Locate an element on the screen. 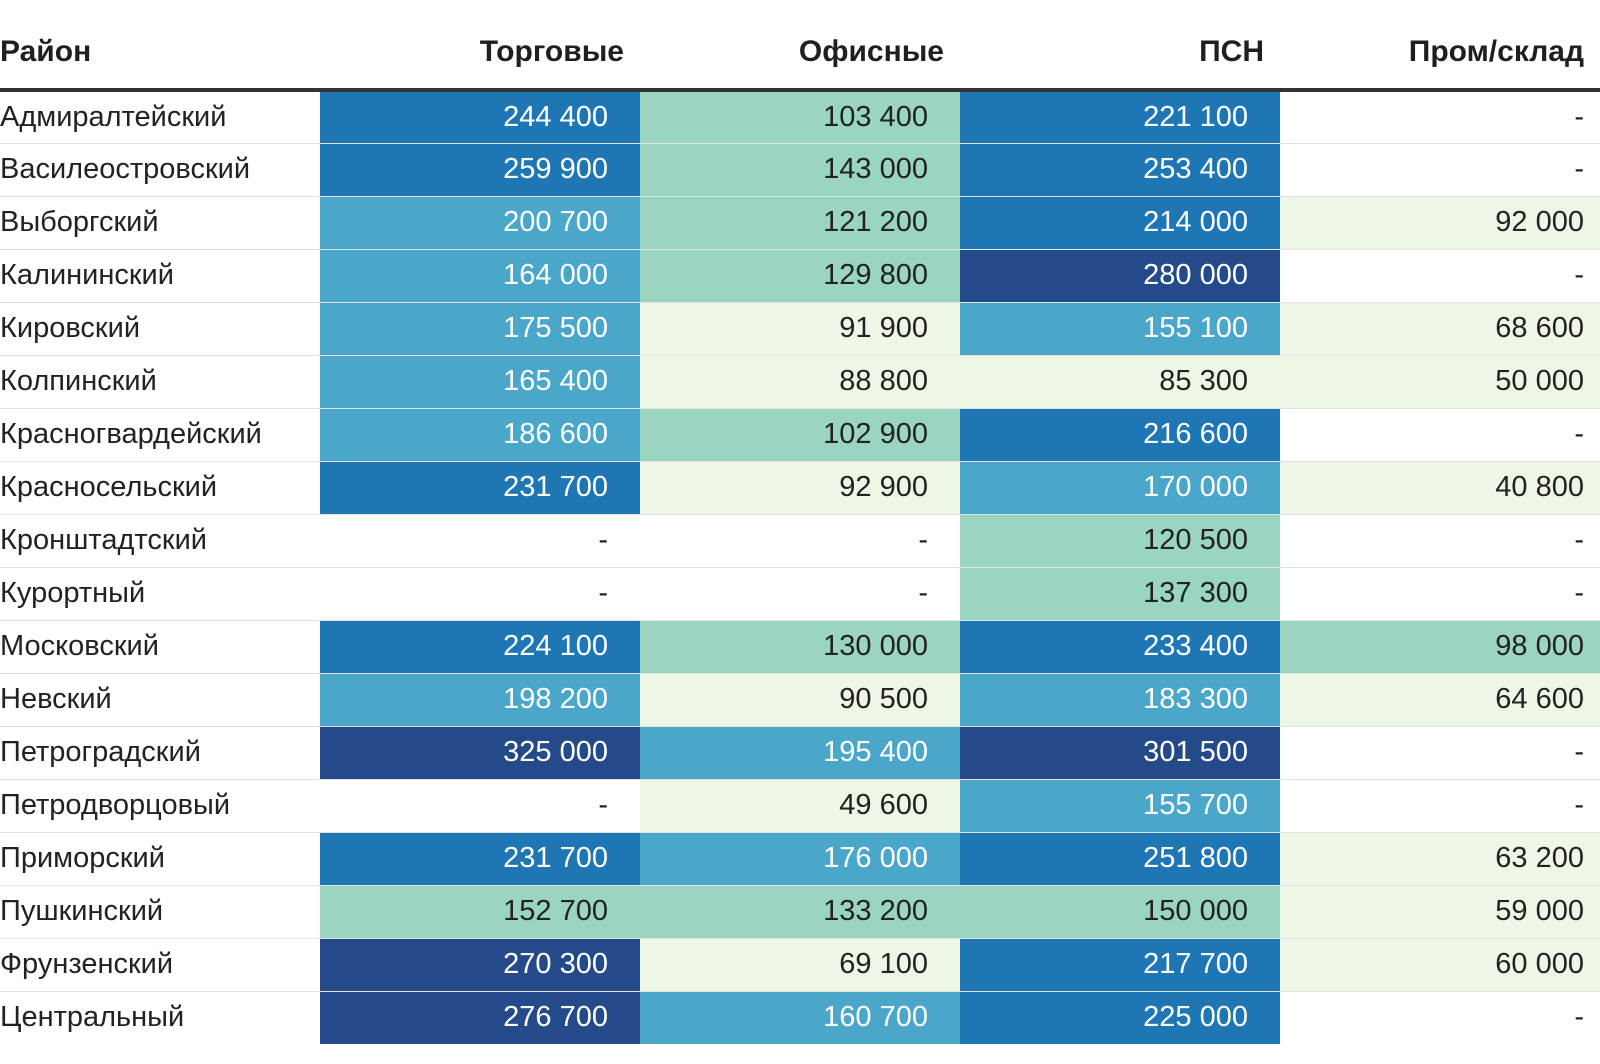 This screenshot has height=1064, width=1600. column-header-office: Офисные is located at coordinates (800, 46).